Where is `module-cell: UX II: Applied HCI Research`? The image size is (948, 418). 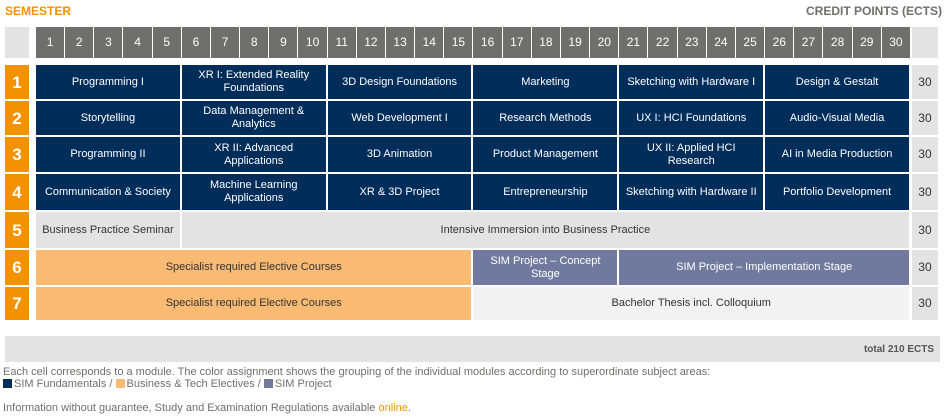 module-cell: UX II: Applied HCI Research is located at coordinates (692, 155).